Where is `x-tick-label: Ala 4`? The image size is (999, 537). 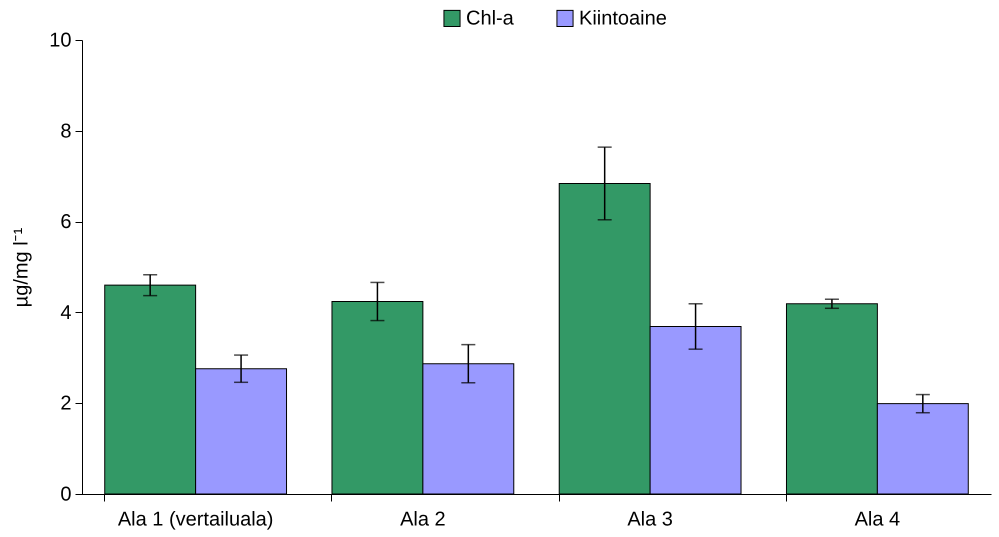
x-tick-label: Ala 4 is located at coordinates (877, 519).